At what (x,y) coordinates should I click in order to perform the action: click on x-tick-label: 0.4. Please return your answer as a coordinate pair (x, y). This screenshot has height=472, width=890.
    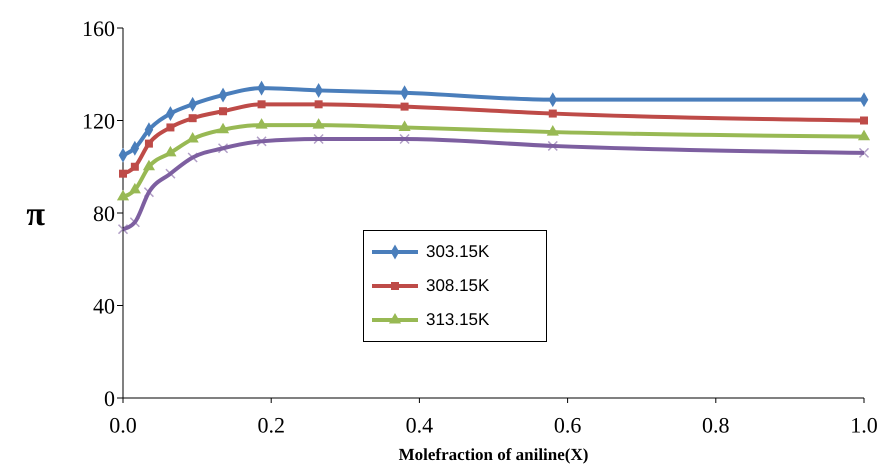
    Looking at the image, I should click on (420, 425).